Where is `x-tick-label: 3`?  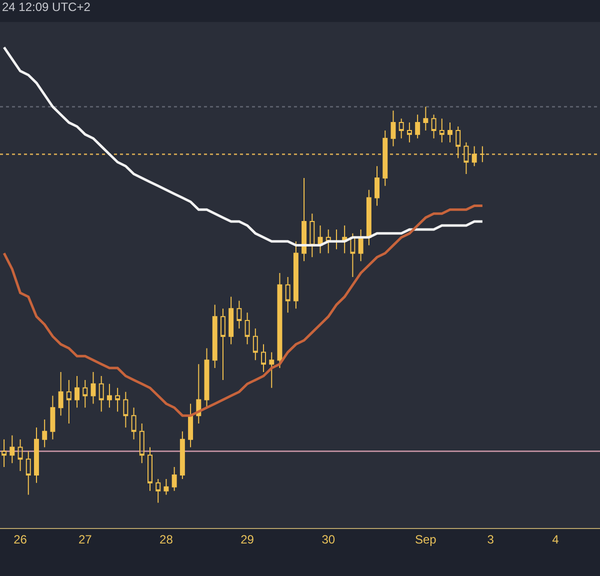
x-tick-label: 3 is located at coordinates (490, 539).